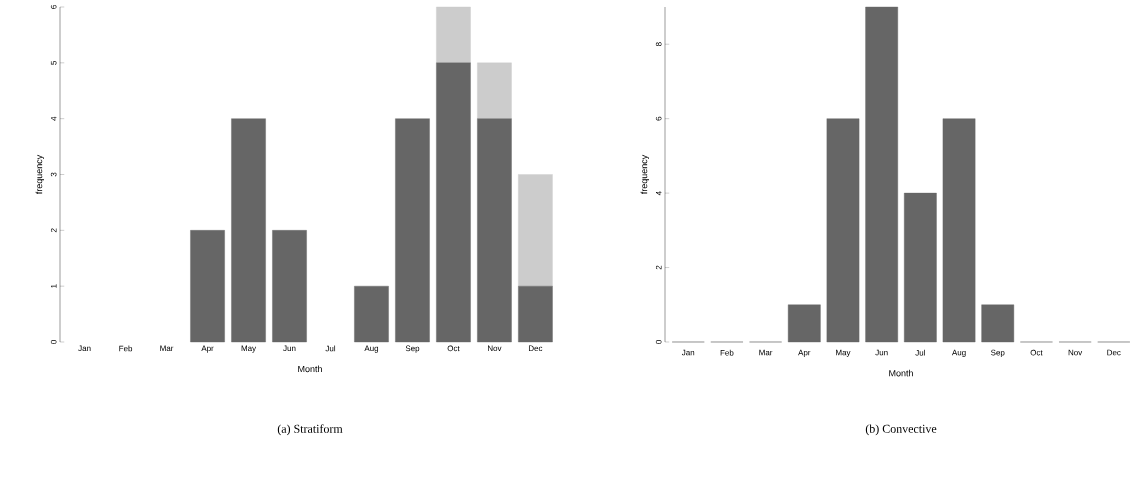 This screenshot has height=477, width=1143. What do you see at coordinates (901, 430) in the screenshot?
I see `text: (b) Convective` at bounding box center [901, 430].